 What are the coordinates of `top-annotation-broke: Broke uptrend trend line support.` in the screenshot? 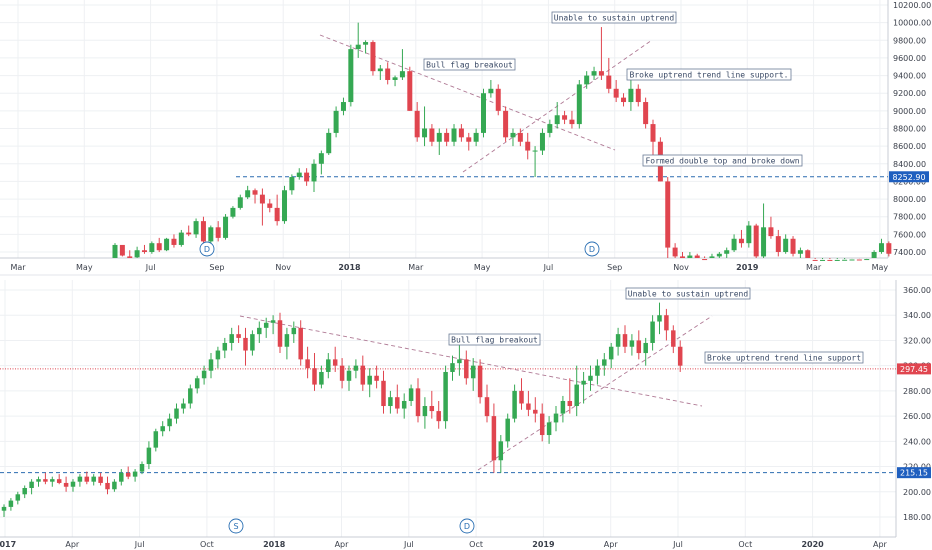 It's located at (709, 74).